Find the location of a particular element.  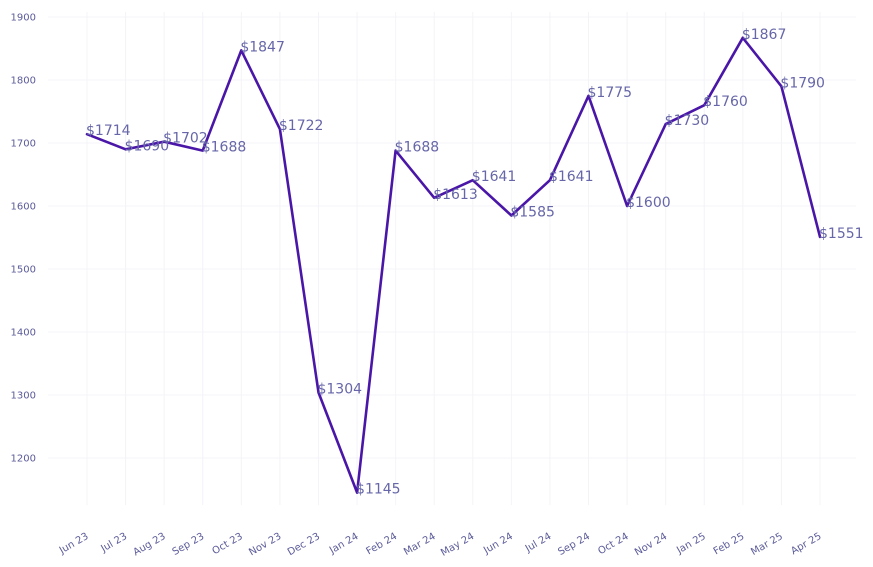

y-tick-label: 1600 is located at coordinates (23, 207).